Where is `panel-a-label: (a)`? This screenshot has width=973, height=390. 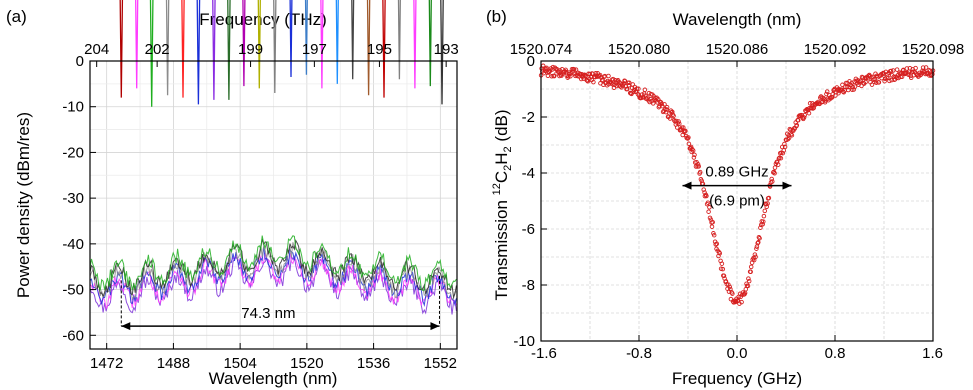 panel-a-label: (a) is located at coordinates (16, 16).